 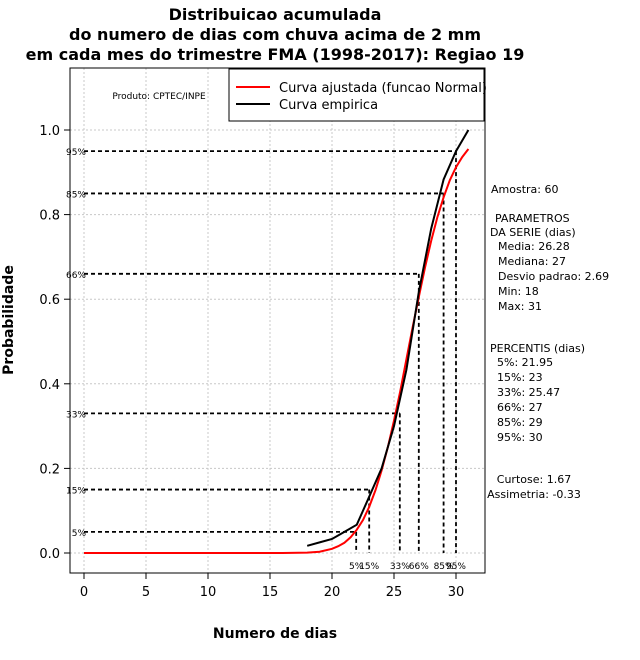 What do you see at coordinates (275, 634) in the screenshot?
I see `x-axis-label: Numero de dias` at bounding box center [275, 634].